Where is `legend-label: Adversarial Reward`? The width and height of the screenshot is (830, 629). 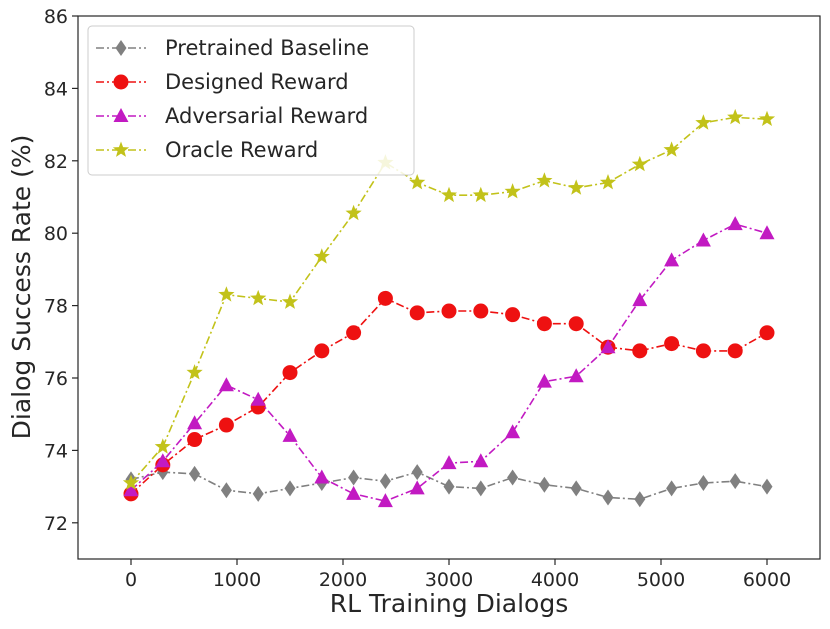 legend-label: Adversarial Reward is located at coordinates (266, 116).